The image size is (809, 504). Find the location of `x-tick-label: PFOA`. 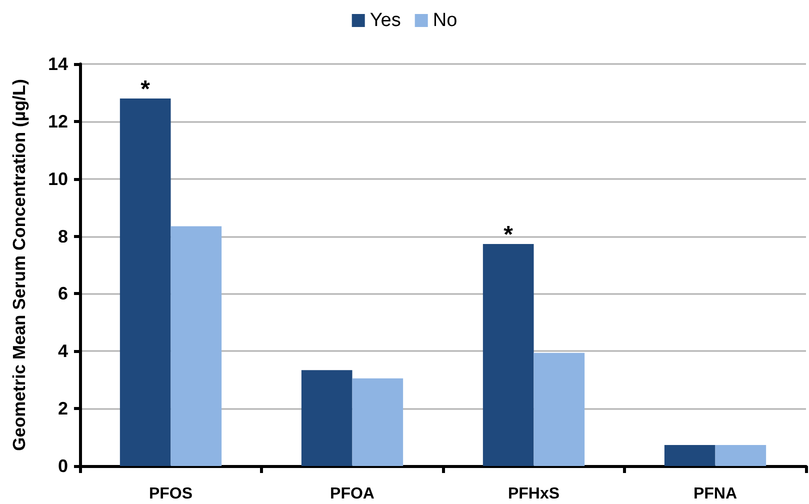

x-tick-label: PFOA is located at coordinates (352, 494).